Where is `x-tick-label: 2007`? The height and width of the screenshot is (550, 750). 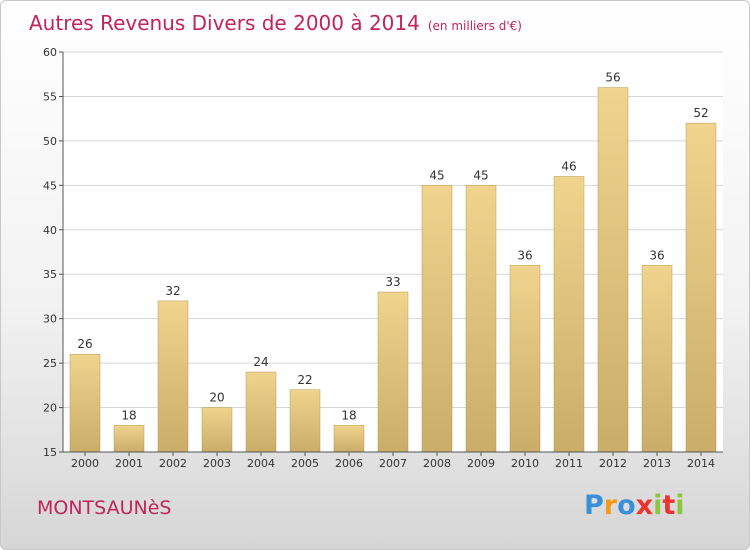
x-tick-label: 2007 is located at coordinates (393, 463).